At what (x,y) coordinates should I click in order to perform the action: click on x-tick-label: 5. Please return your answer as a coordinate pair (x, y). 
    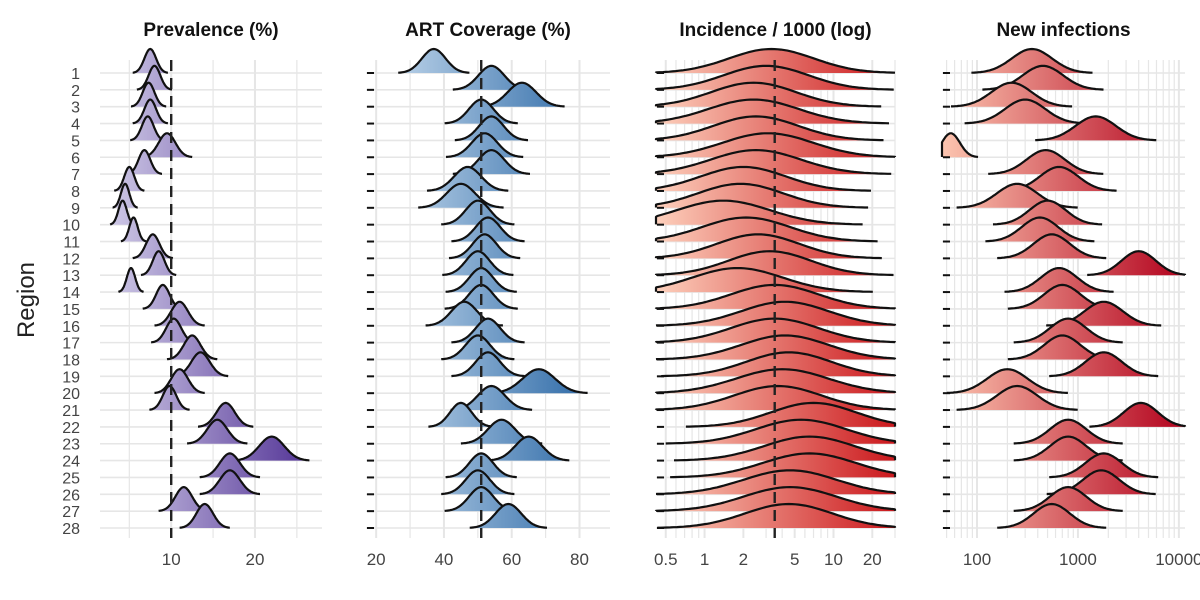
    Looking at the image, I should click on (794, 559).